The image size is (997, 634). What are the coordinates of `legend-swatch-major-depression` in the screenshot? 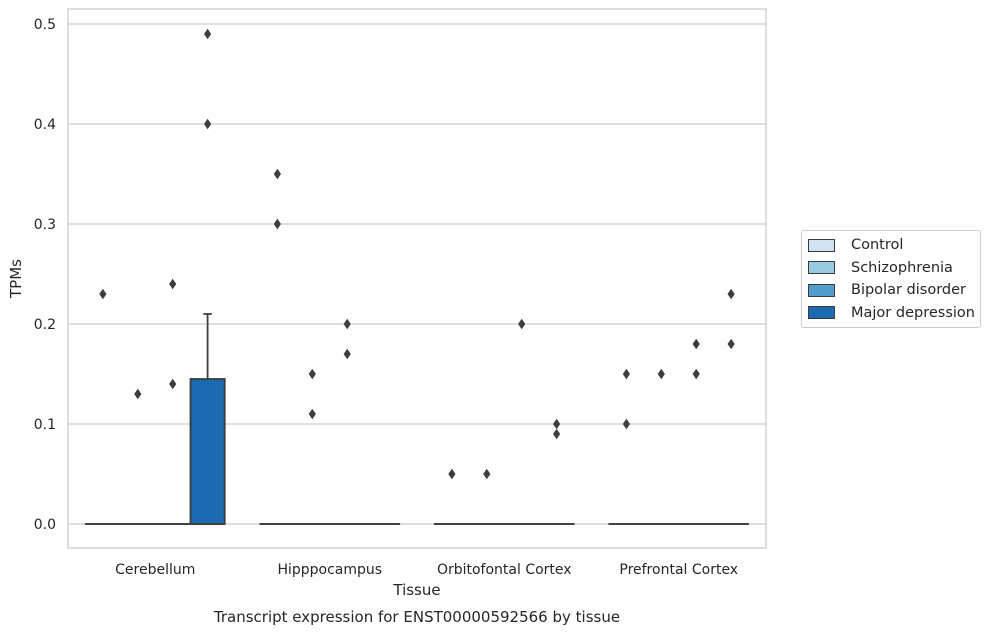 It's located at (821, 313).